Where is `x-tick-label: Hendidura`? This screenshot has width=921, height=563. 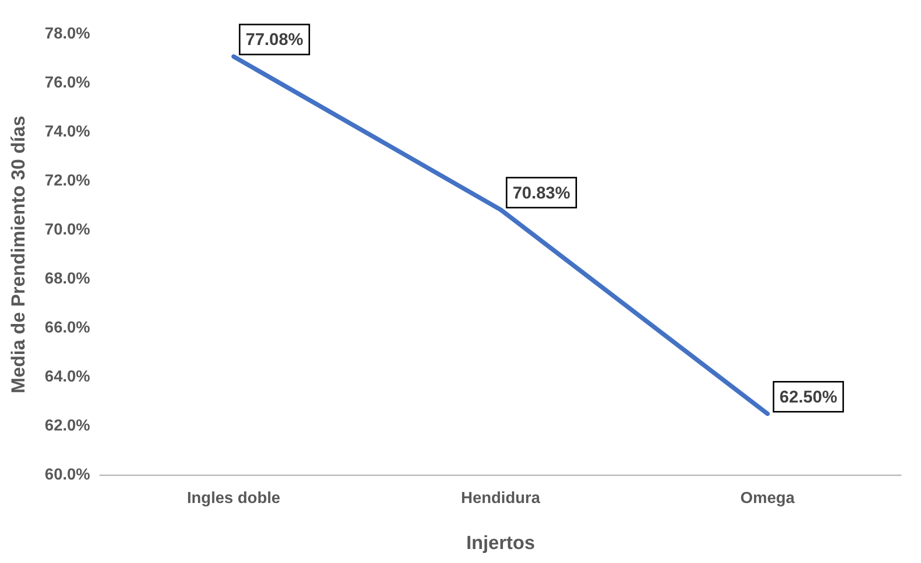
x-tick-label: Hendidura is located at coordinates (500, 499).